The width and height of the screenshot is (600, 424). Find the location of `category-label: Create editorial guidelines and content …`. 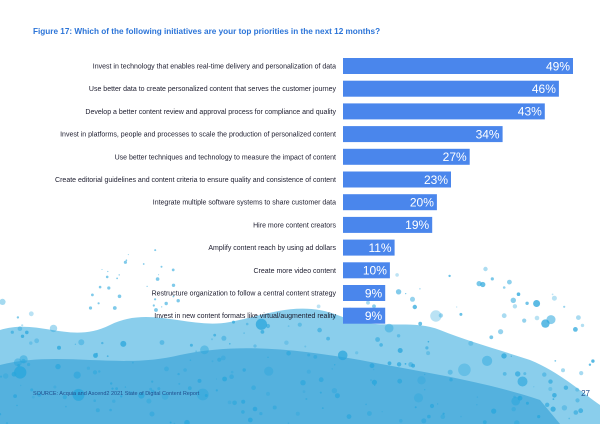

category-label: Create editorial guidelines and content … is located at coordinates (195, 180).